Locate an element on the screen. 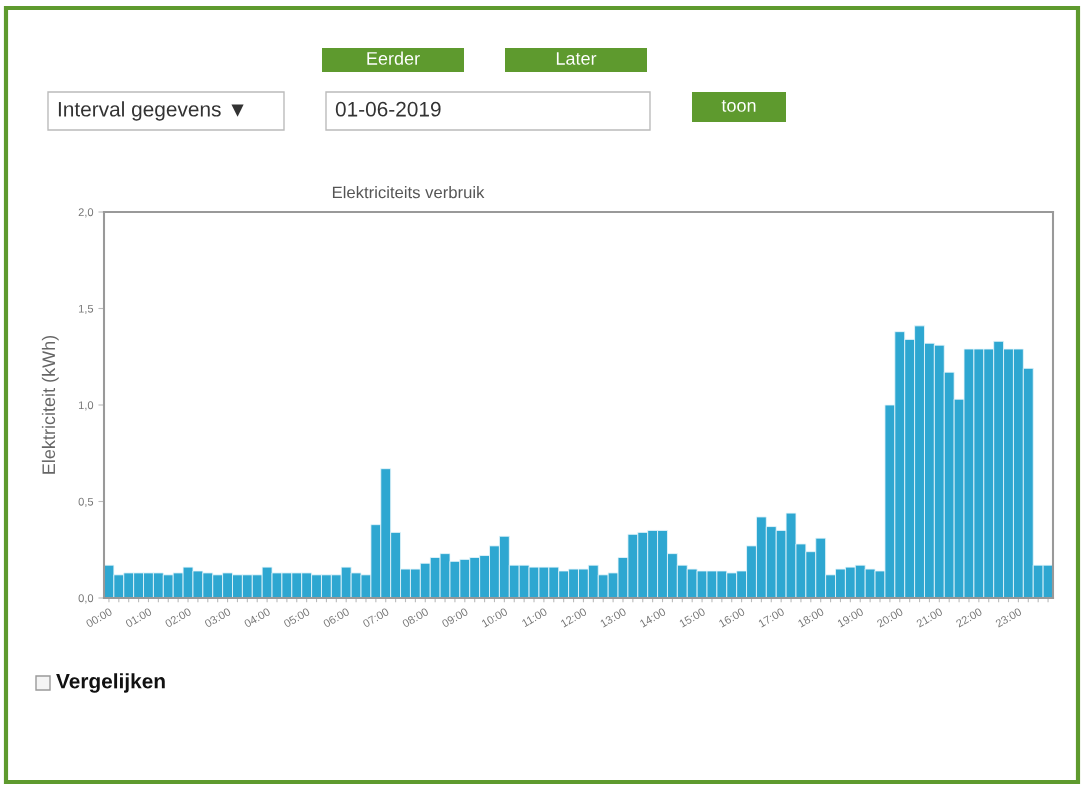 The width and height of the screenshot is (1083, 787). y-tick-label: 0,0 is located at coordinates (86, 599).